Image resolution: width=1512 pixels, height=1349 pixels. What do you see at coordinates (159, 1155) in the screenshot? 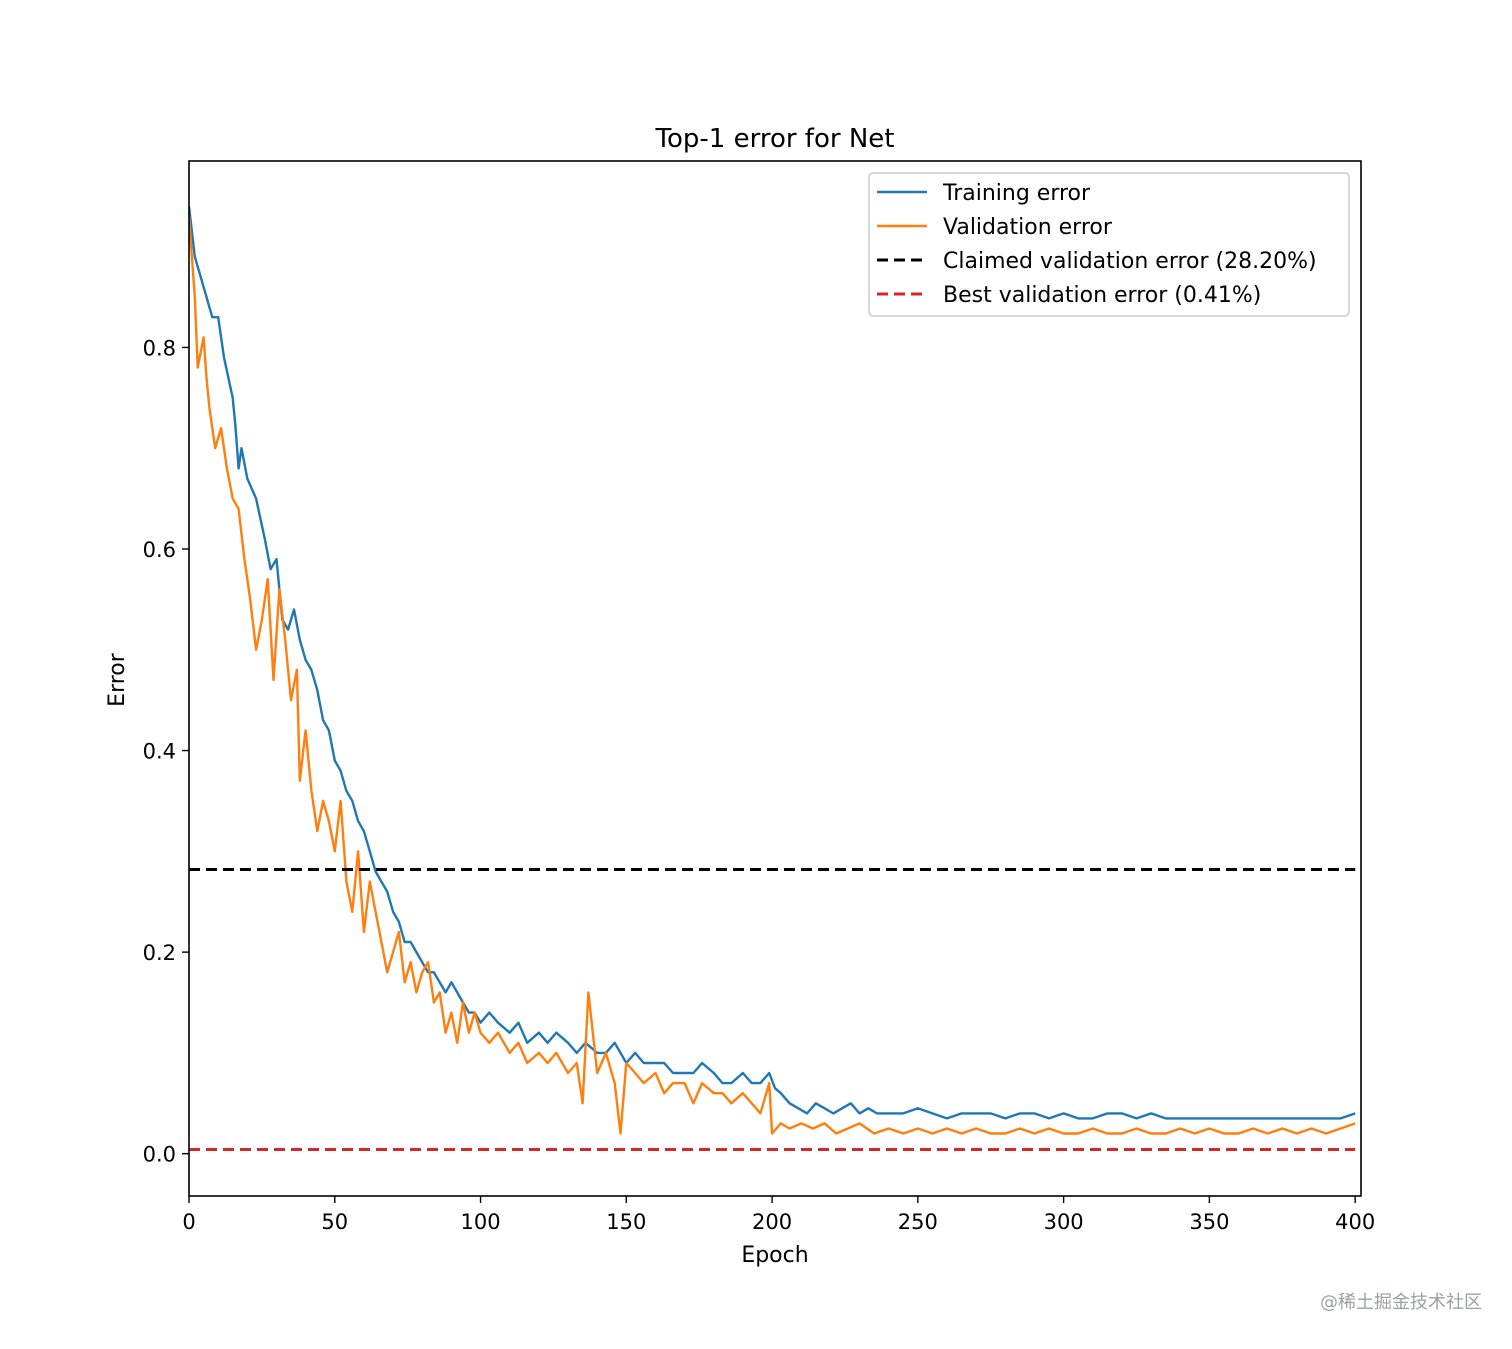
I see `y-tick-label: 0.0` at bounding box center [159, 1155].